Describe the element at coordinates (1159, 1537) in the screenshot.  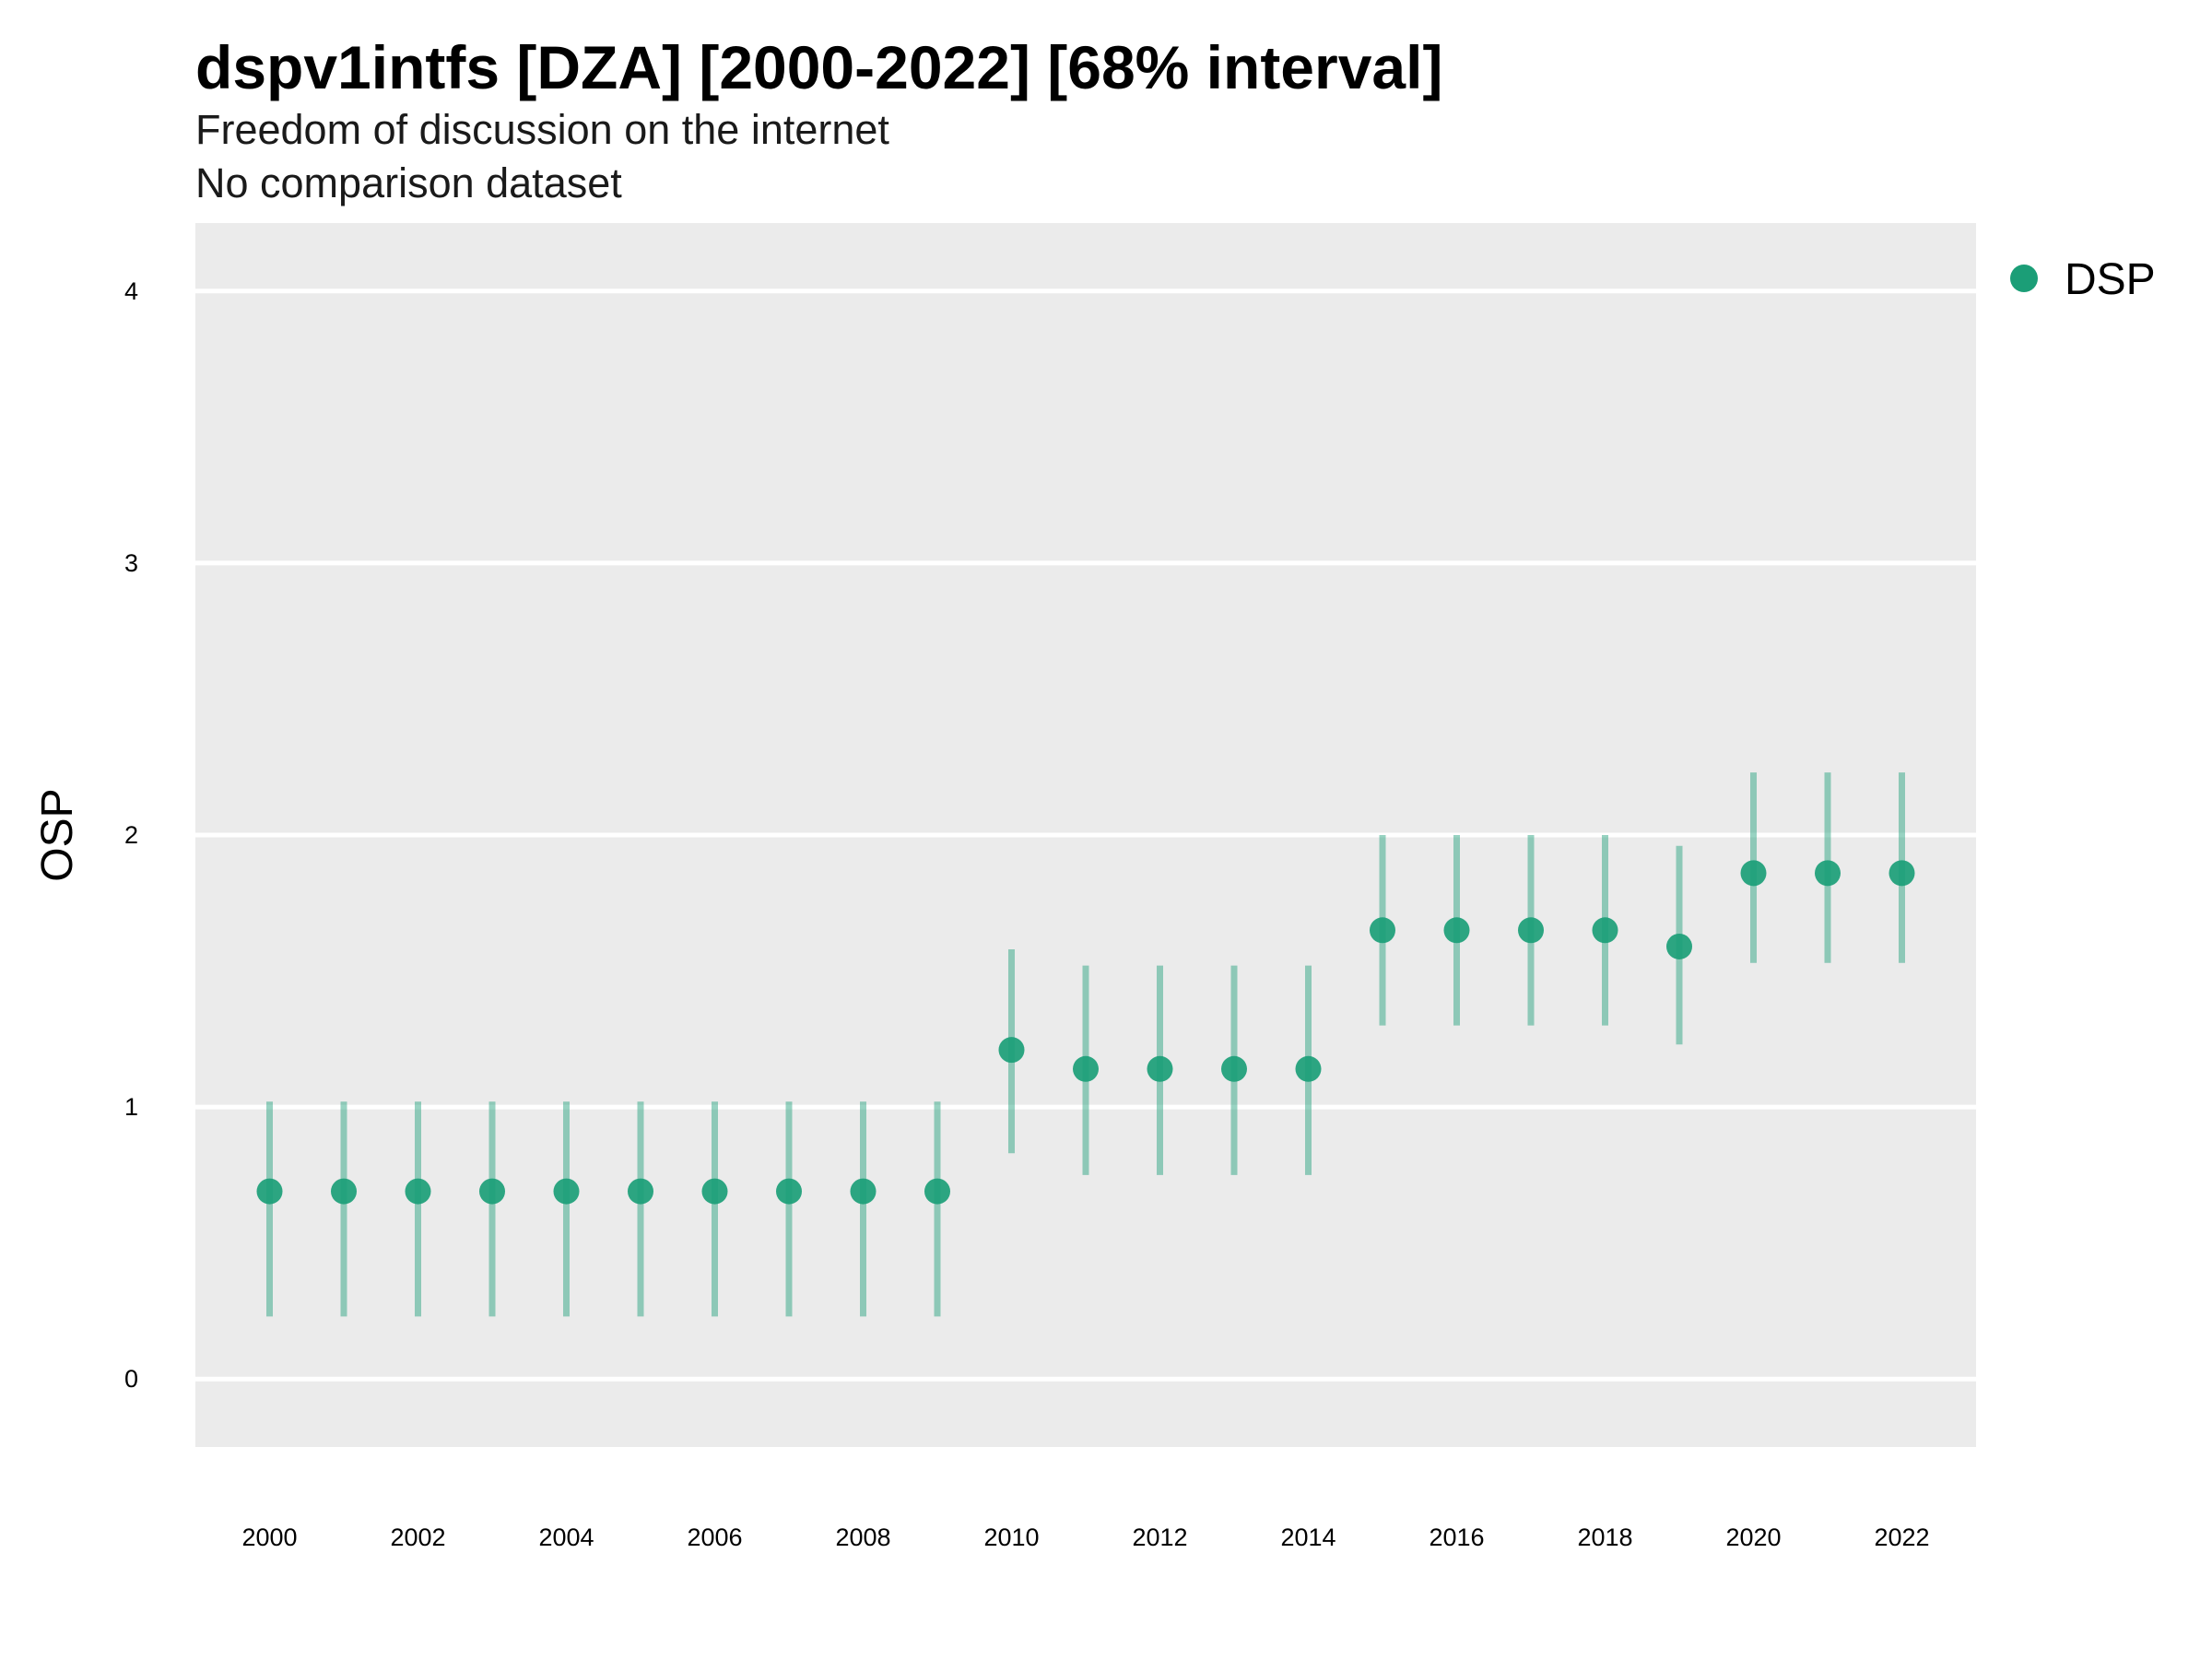
I see `x-tick-label: 2012` at that location.